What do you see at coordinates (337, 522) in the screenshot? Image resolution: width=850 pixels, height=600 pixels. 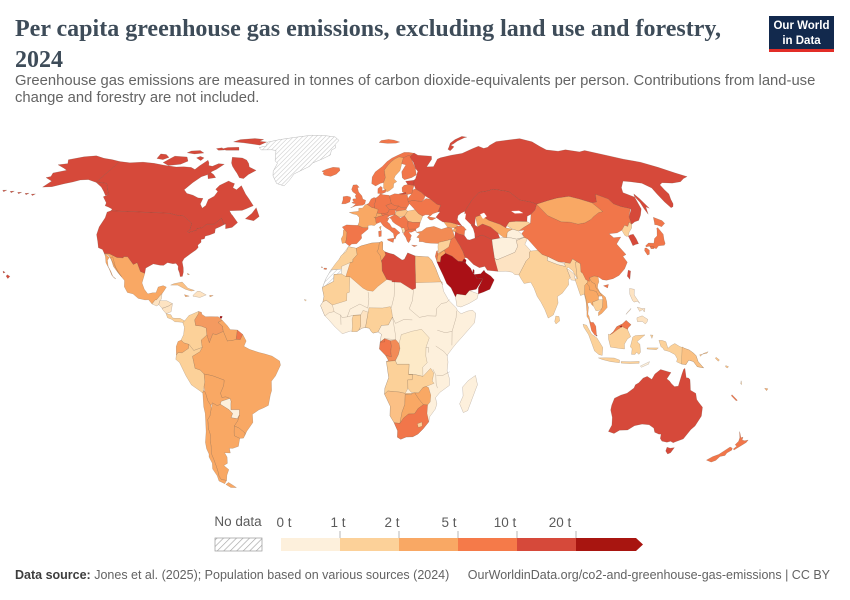 I see `svg-text: 1 t` at bounding box center [337, 522].